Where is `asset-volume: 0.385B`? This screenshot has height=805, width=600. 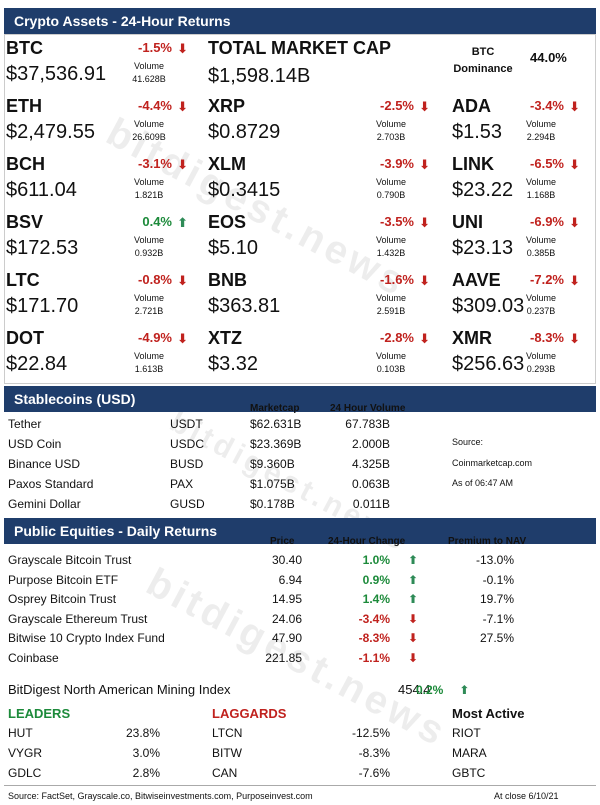
asset-volume: 0.385B is located at coordinates (541, 253).